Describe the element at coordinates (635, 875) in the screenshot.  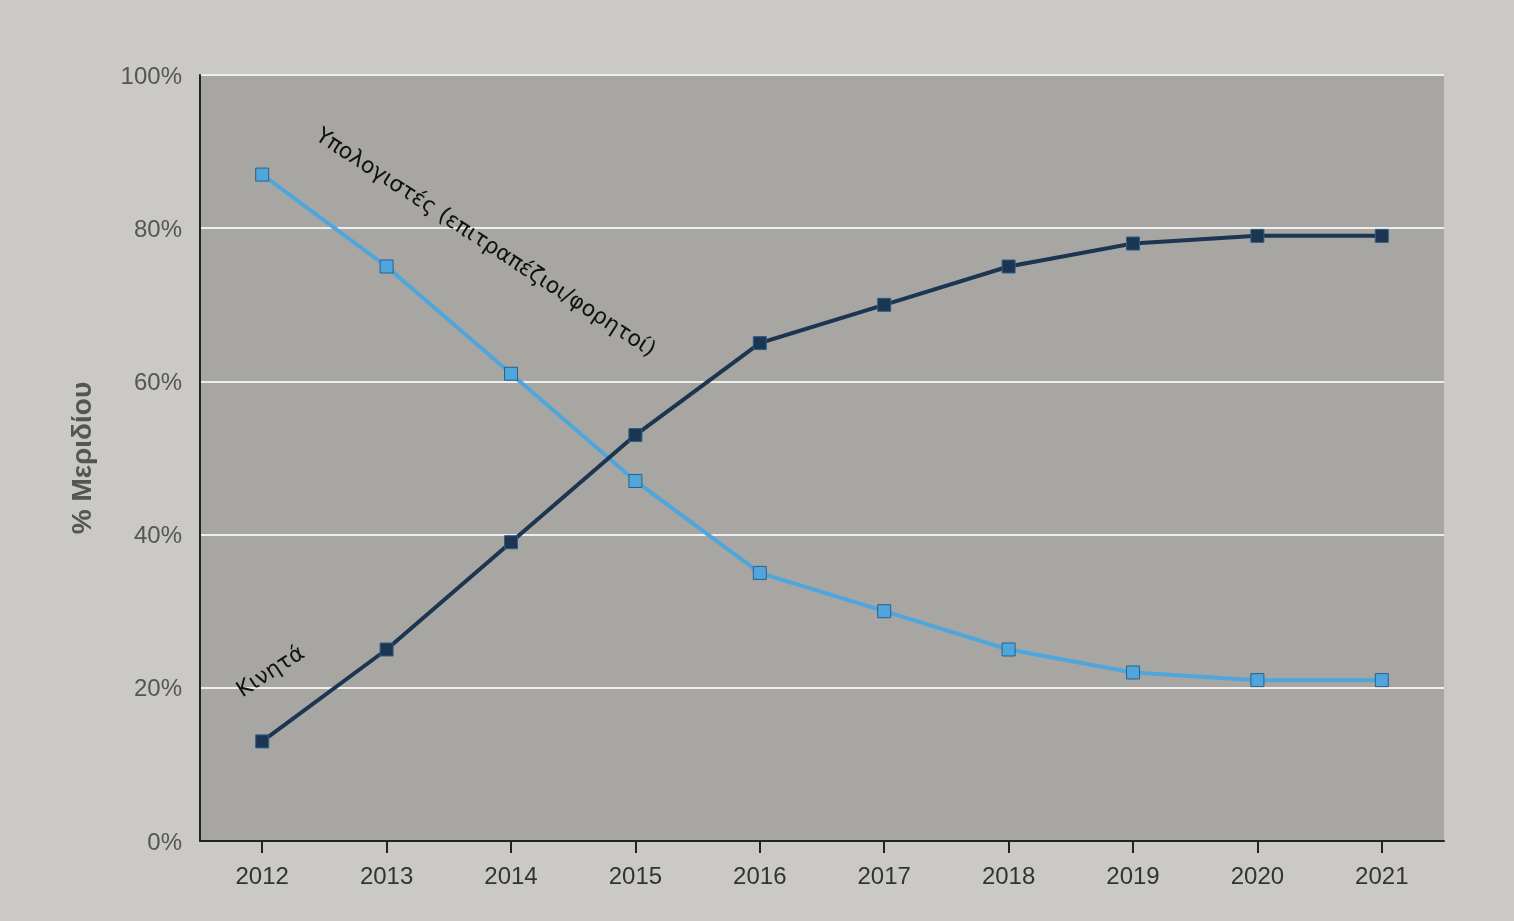
I see `x-tick-label: 2015` at that location.